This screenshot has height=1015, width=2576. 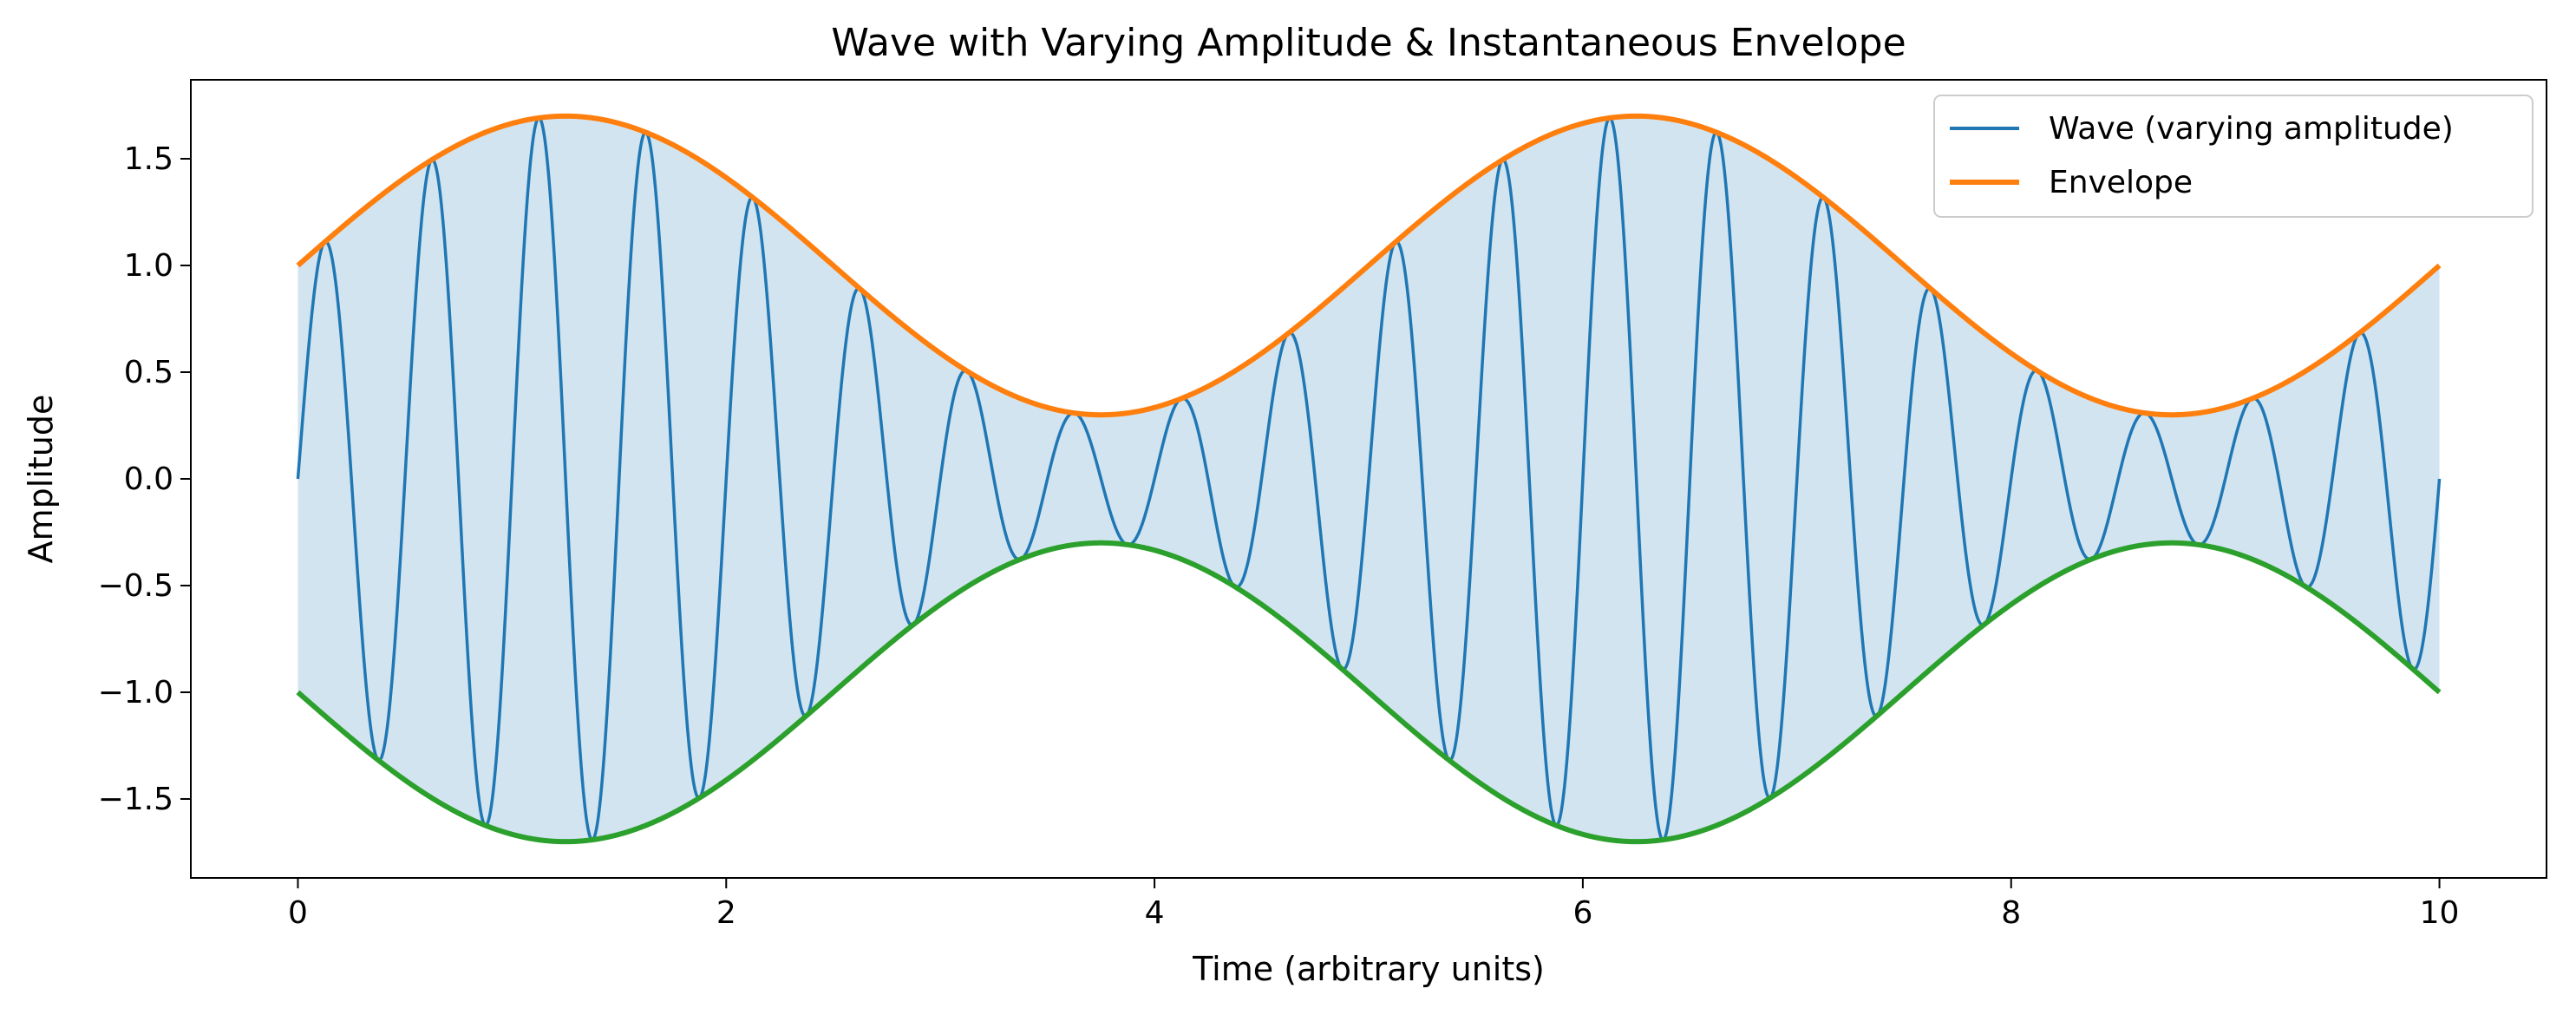 What do you see at coordinates (1368, 969) in the screenshot?
I see `x-axis-label: Time (arbitrary units)` at bounding box center [1368, 969].